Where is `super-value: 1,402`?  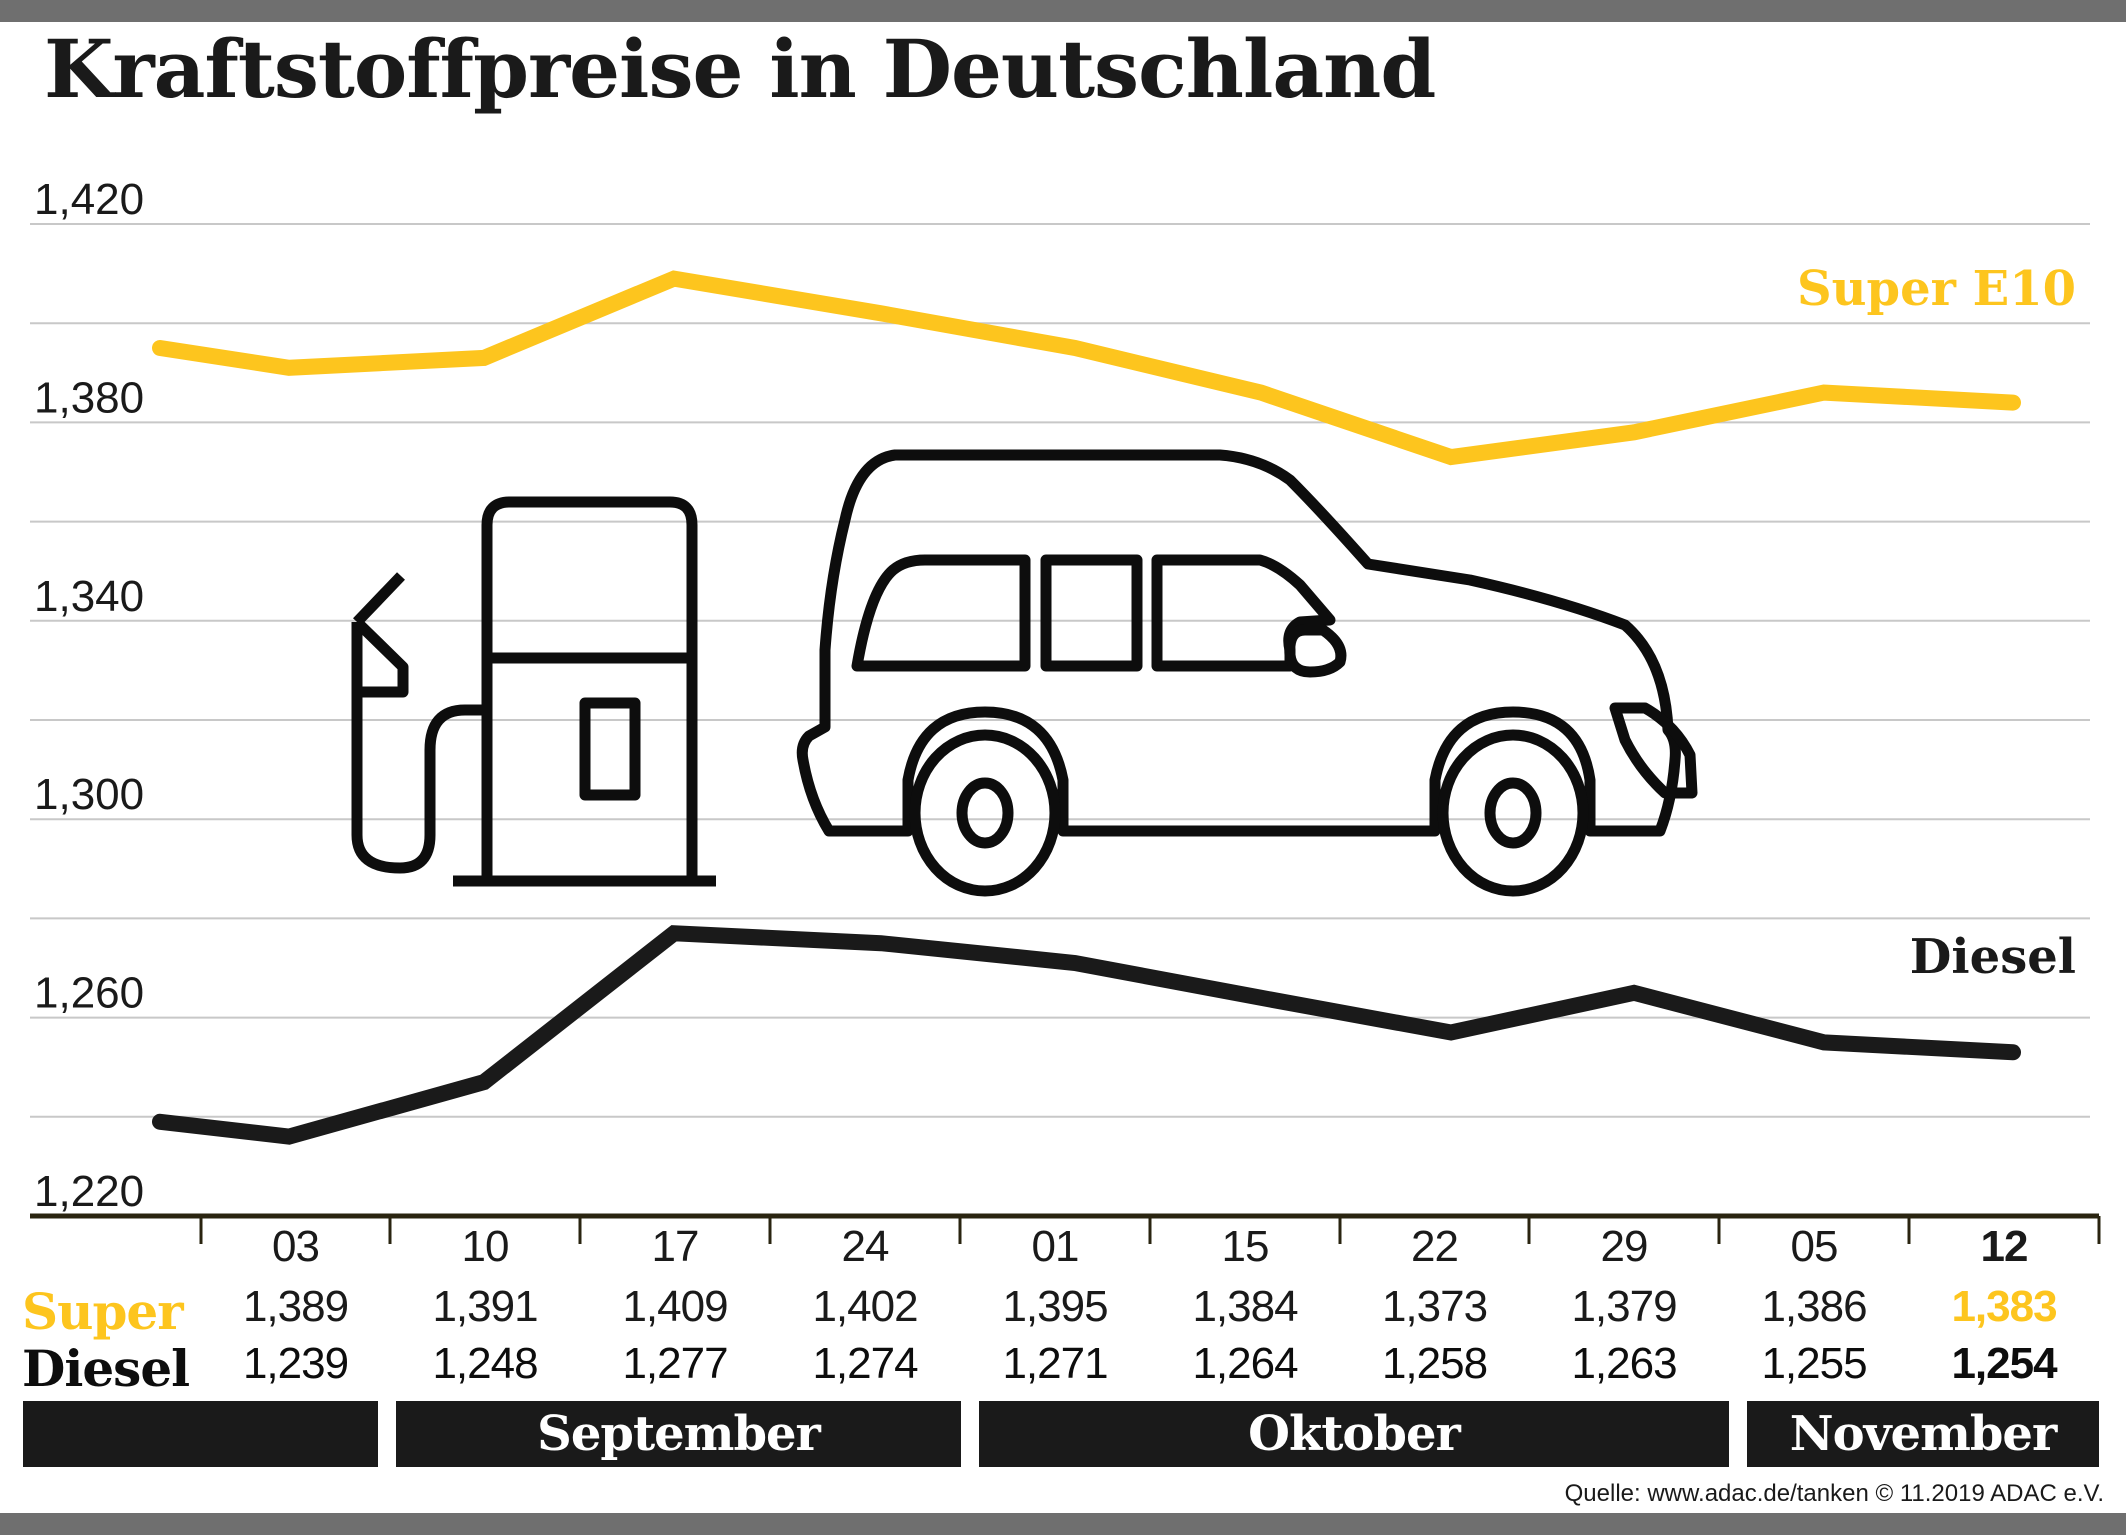
super-value: 1,402 is located at coordinates (865, 1306).